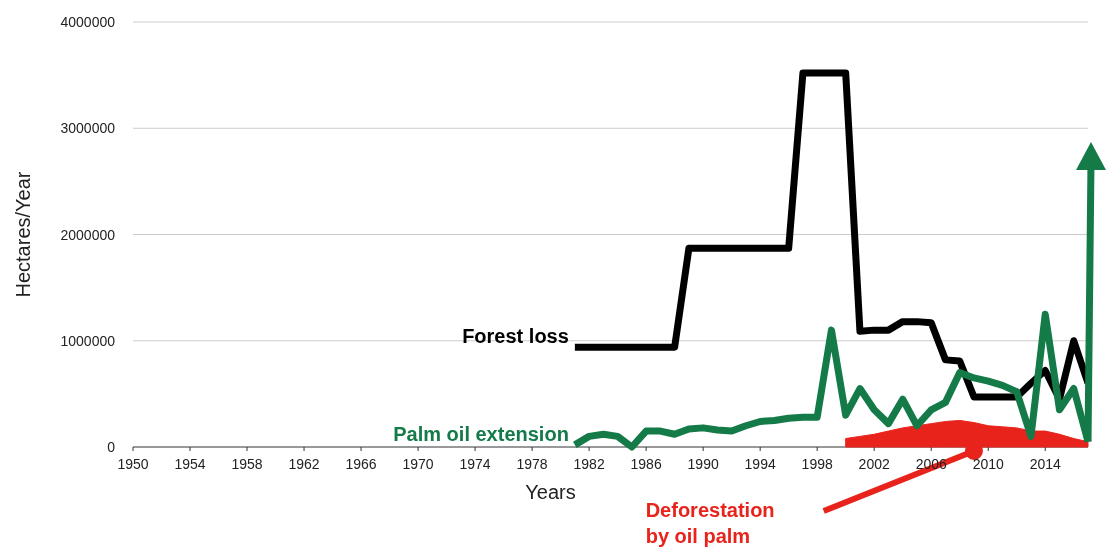  What do you see at coordinates (515, 336) in the screenshot?
I see `series-label: Forest loss` at bounding box center [515, 336].